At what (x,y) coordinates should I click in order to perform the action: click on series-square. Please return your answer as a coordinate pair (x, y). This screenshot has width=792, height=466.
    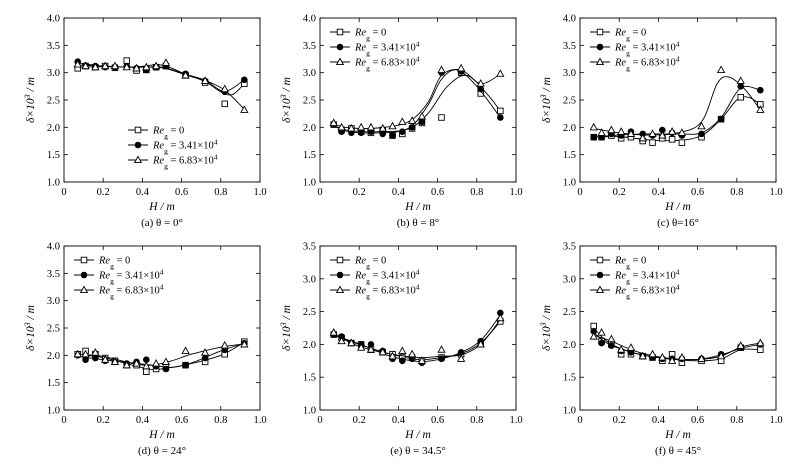
    Looking at the image, I should click on (417, 341).